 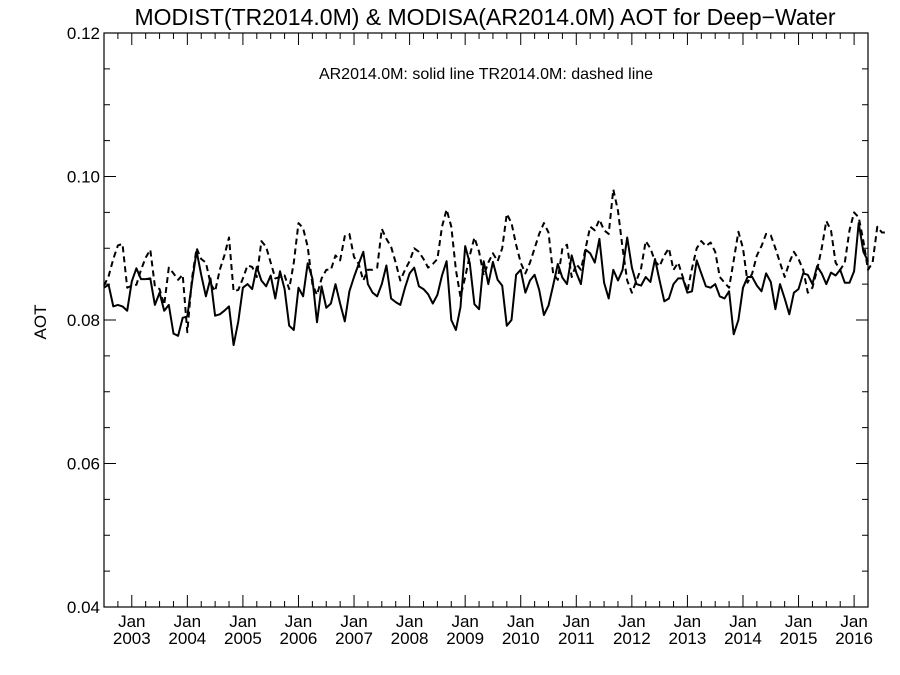 I want to click on x-tick-label-year: 2015, so click(x=799, y=638).